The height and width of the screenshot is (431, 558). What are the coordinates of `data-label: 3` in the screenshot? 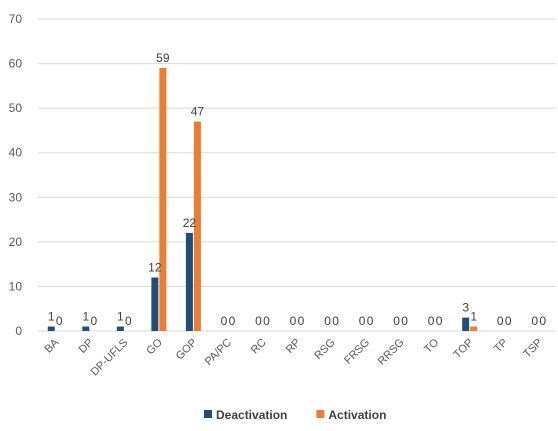 It's located at (465, 308).